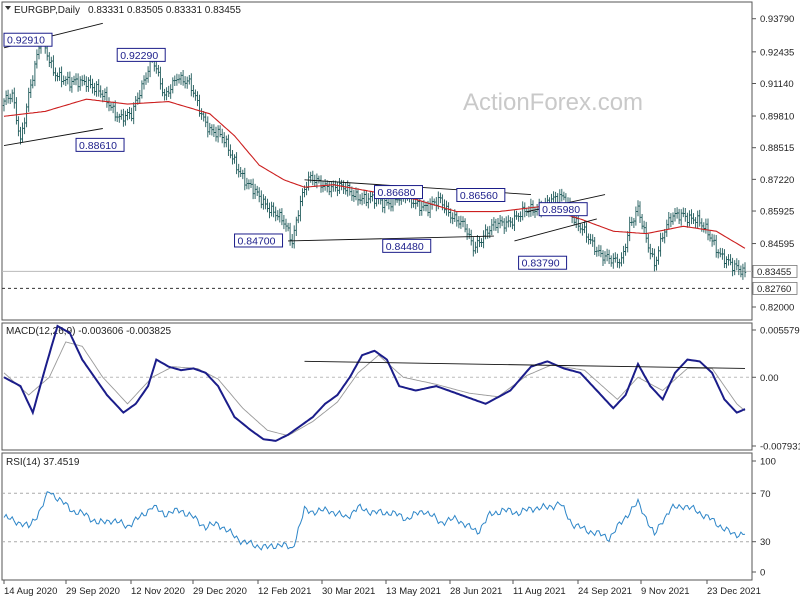  Describe the element at coordinates (665, 591) in the screenshot. I see `x-tick-label: 9 Nov 2021` at that location.